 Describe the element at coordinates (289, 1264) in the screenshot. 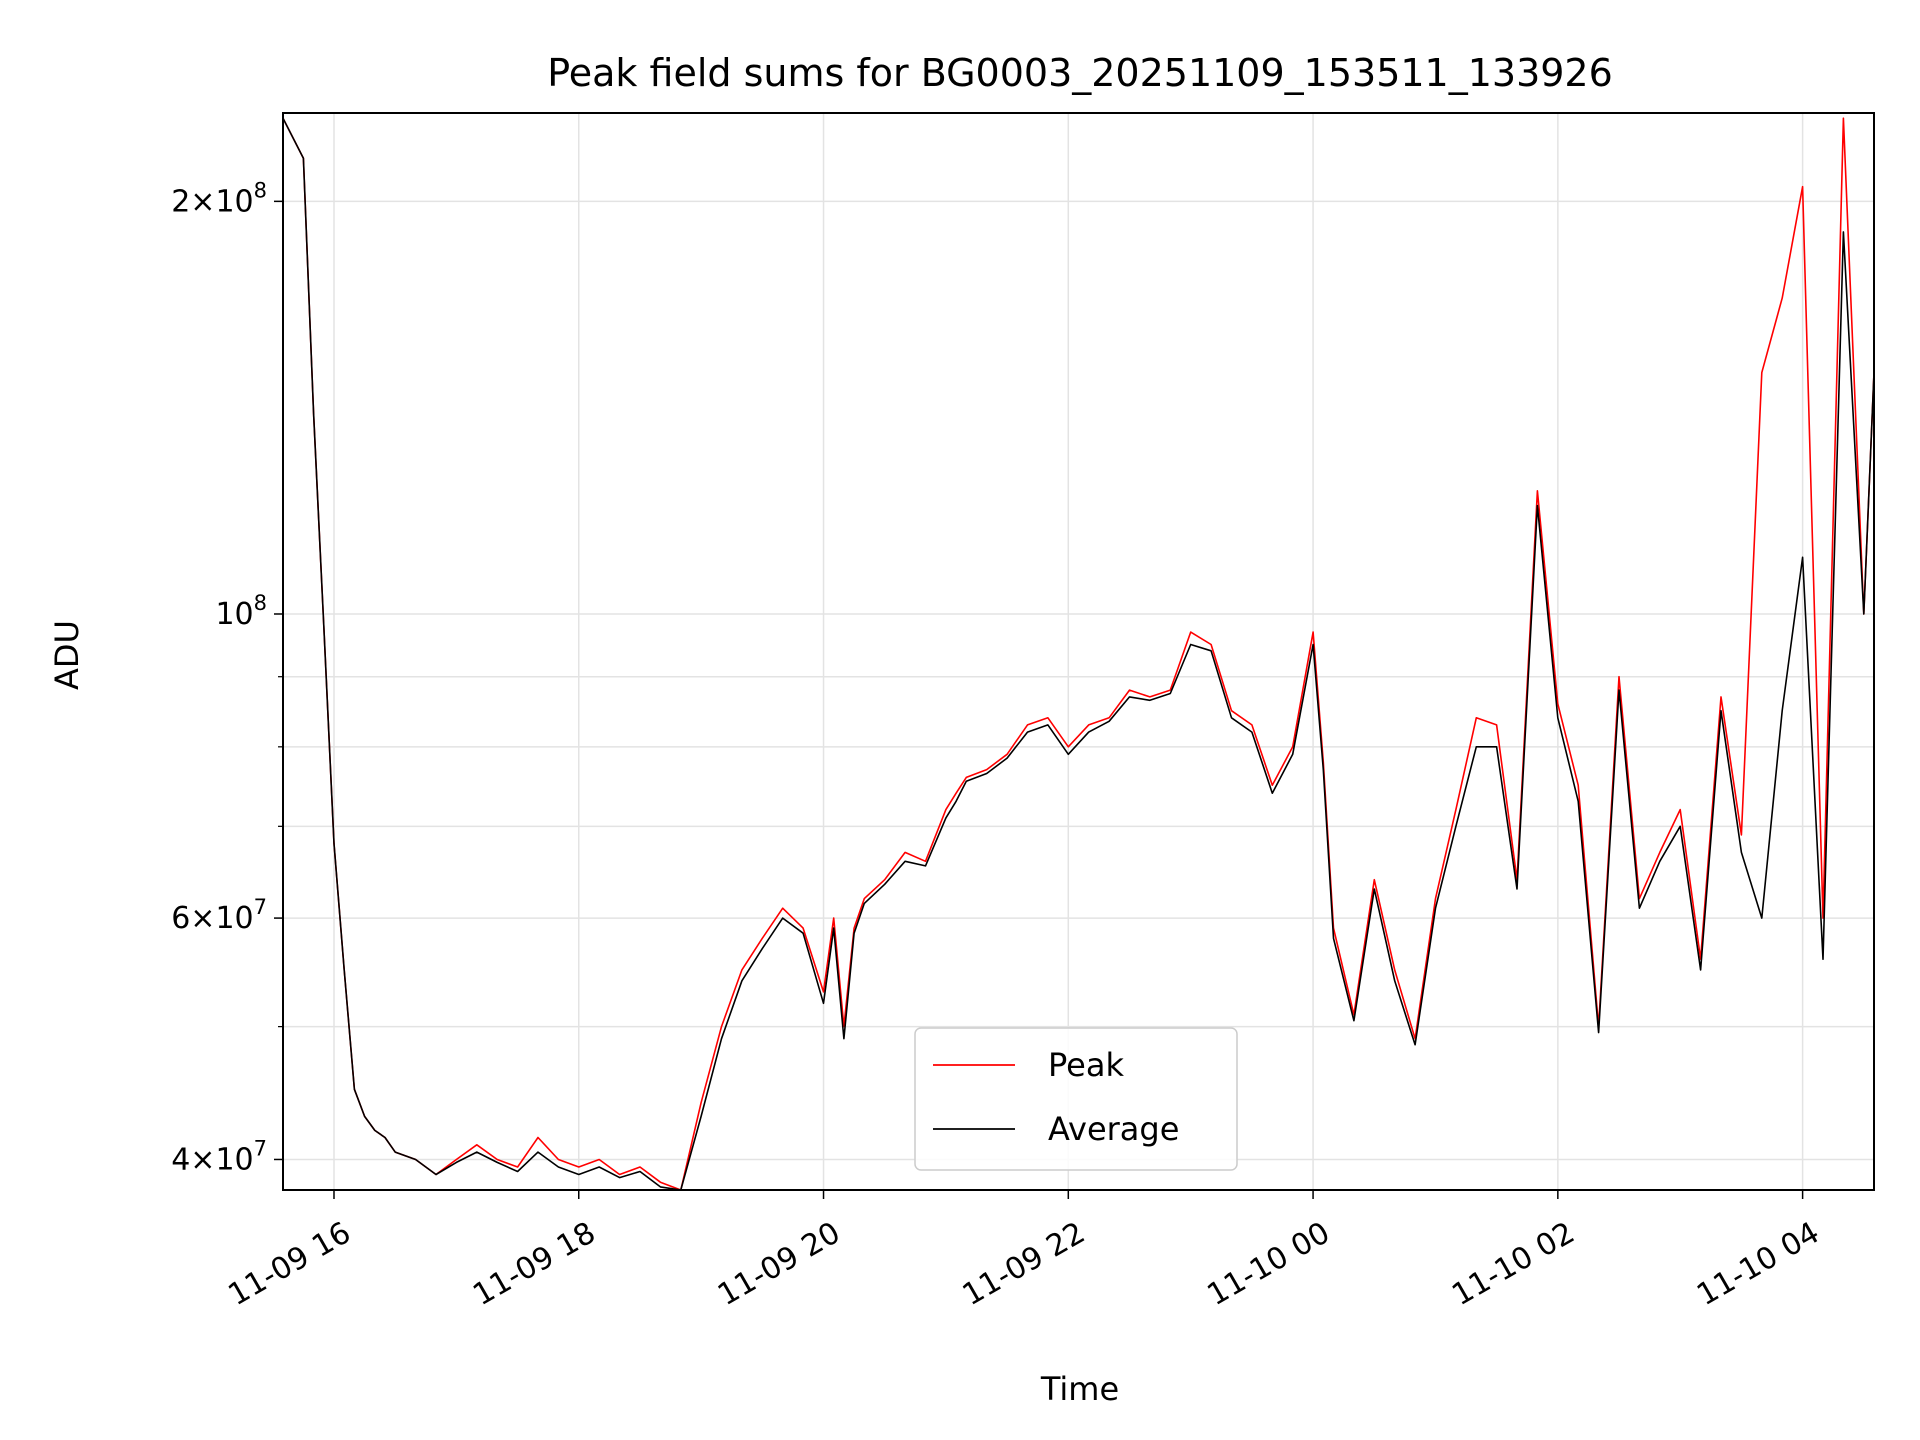

I see `x-tick-label: 11-09 16` at that location.